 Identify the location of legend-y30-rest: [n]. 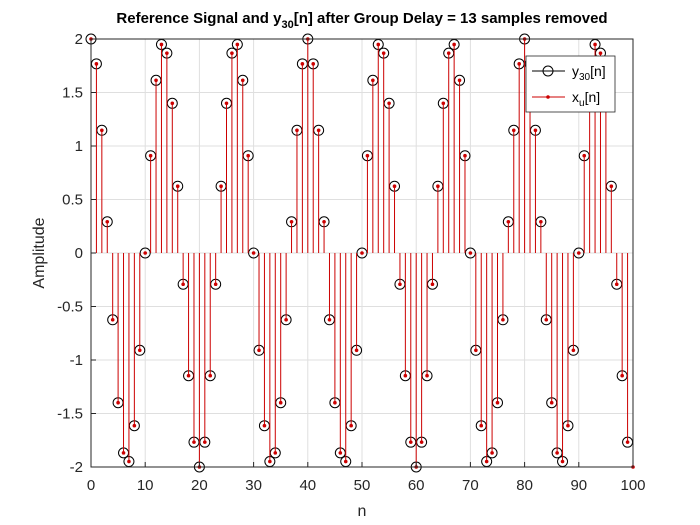
(598, 71).